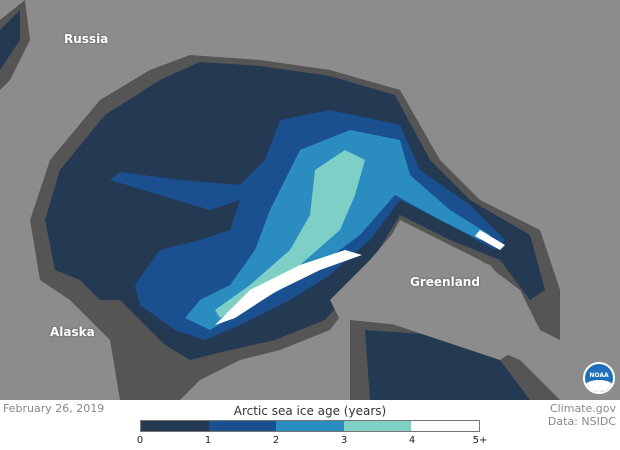 This screenshot has height=450, width=620. What do you see at coordinates (54, 408) in the screenshot?
I see `date-label: February 26, 2019` at bounding box center [54, 408].